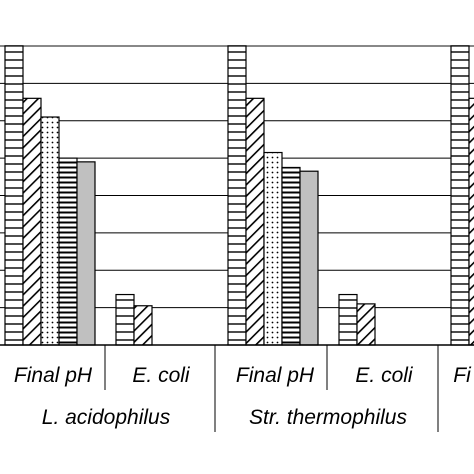  What do you see at coordinates (106, 417) in the screenshot?
I see `group-label: L. acidophilus` at bounding box center [106, 417].